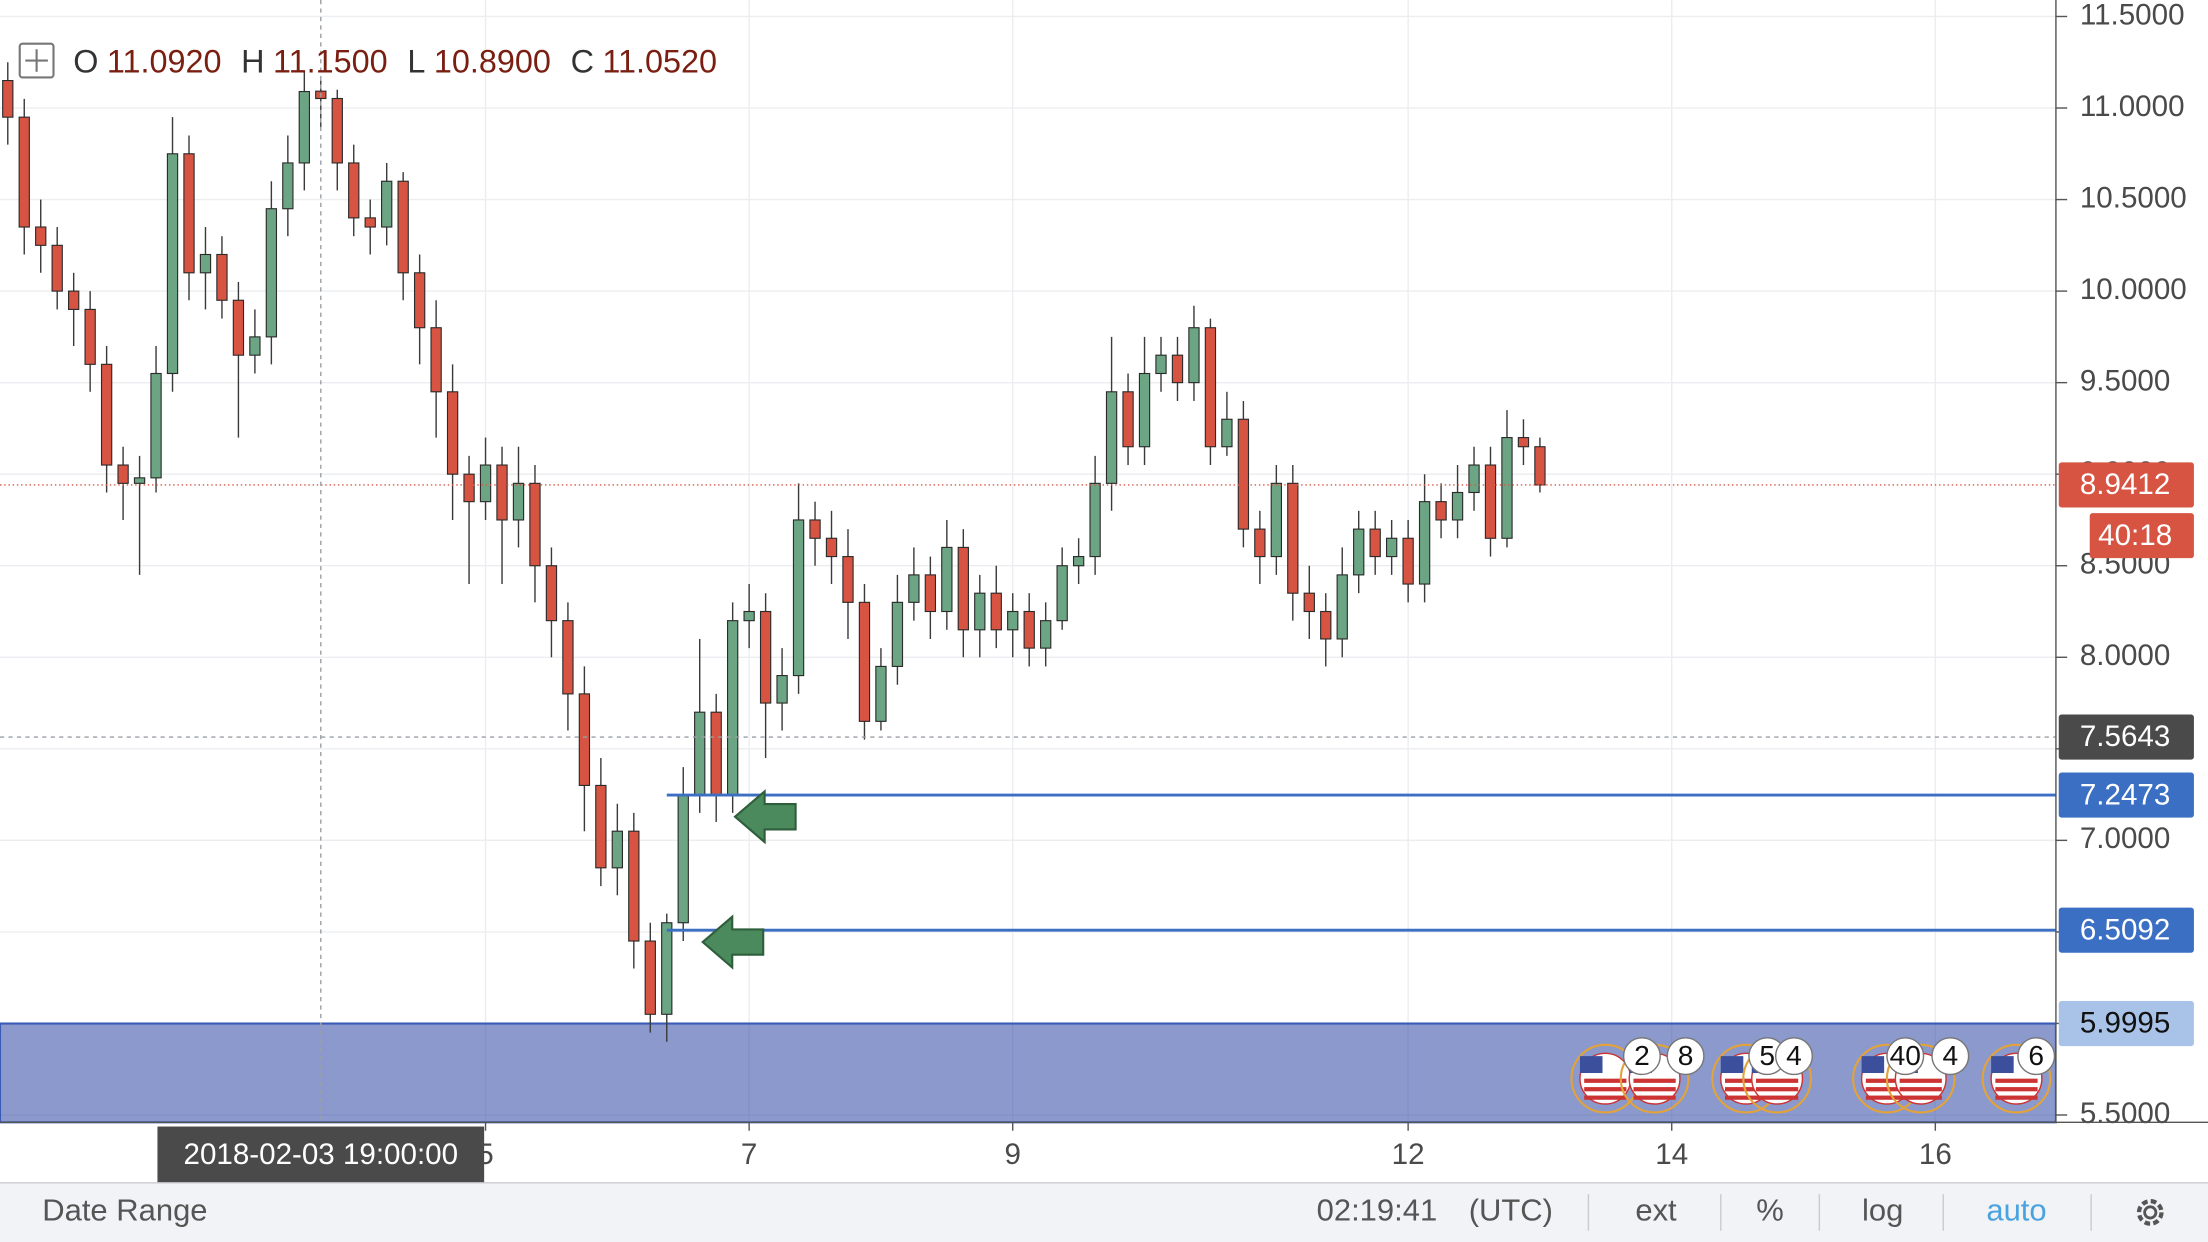  Describe the element at coordinates (330, 61) in the screenshot. I see `ohlc-value: 11.1500` at that location.